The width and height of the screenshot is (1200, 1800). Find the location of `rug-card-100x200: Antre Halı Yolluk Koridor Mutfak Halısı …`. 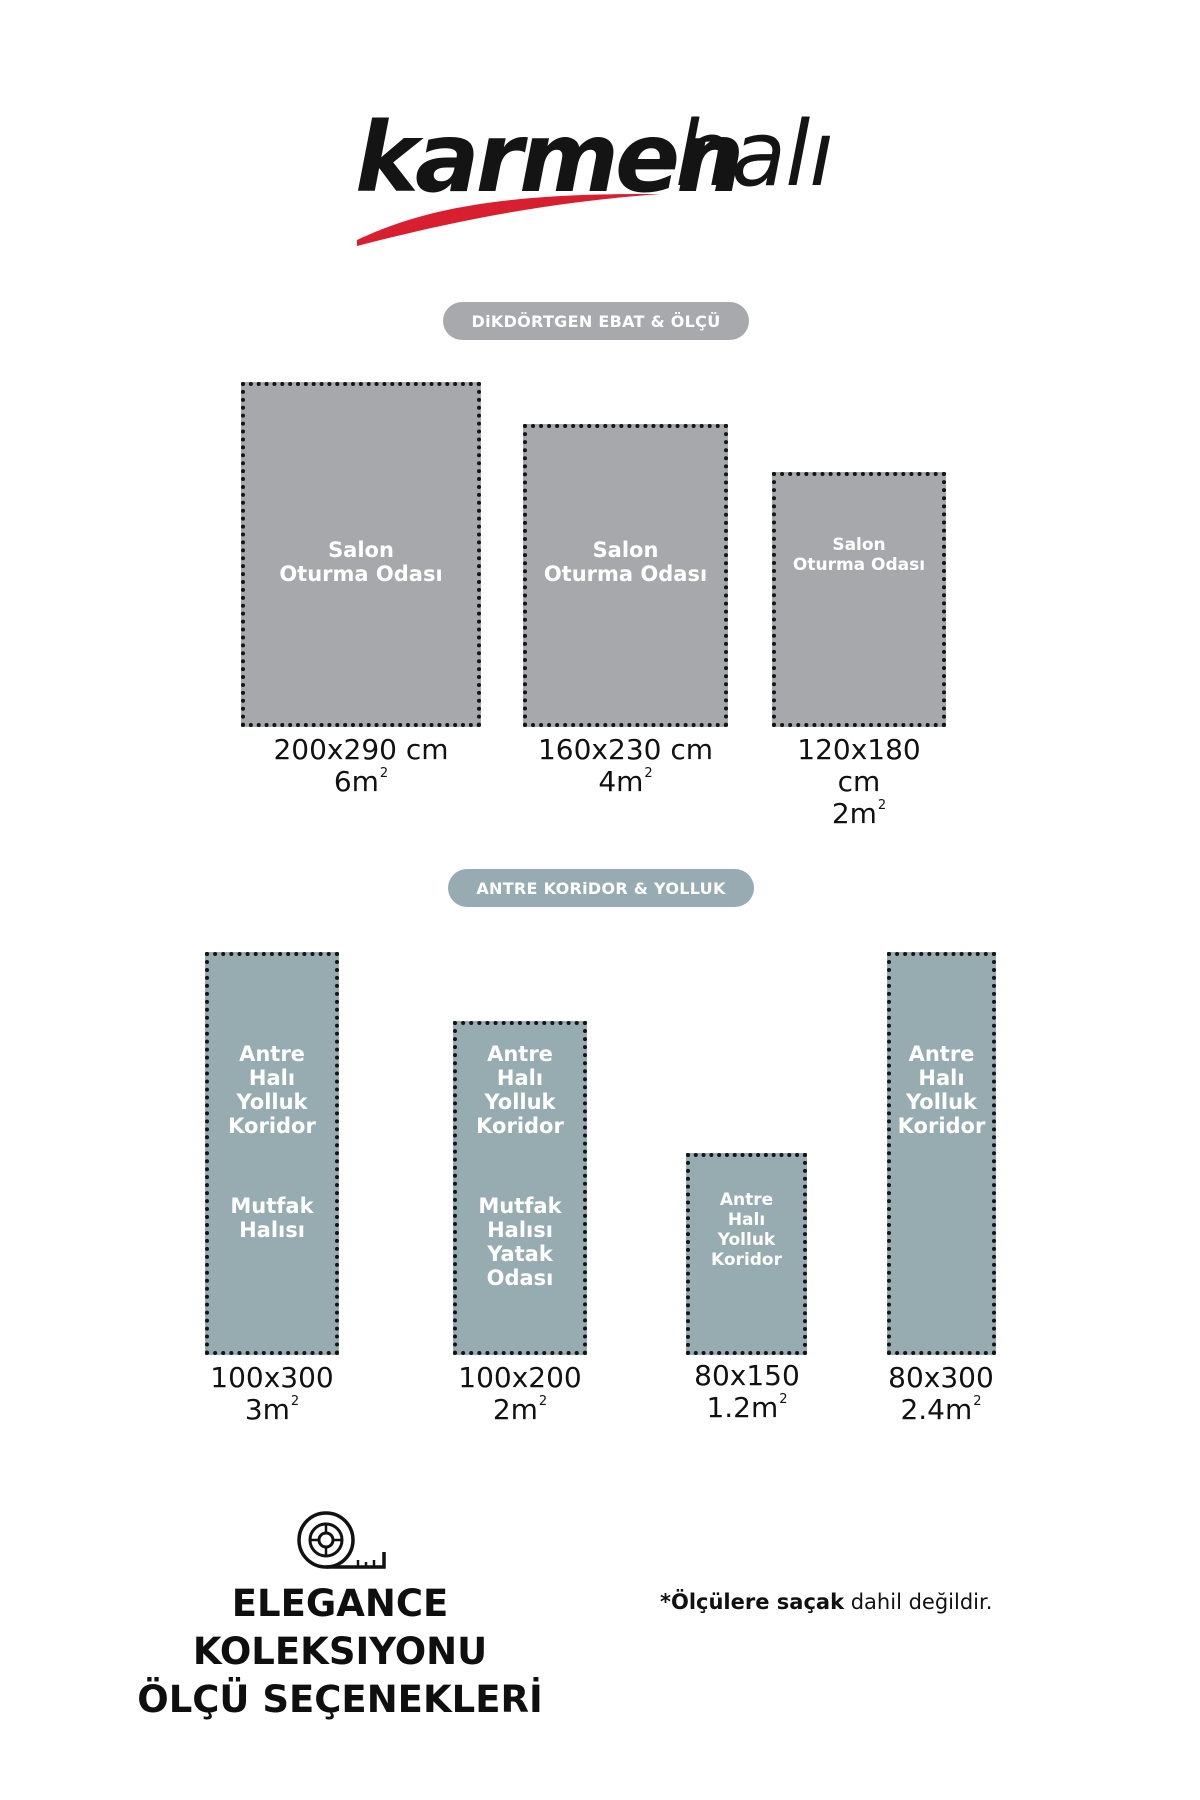

rug-card-100x200: Antre Halı Yolluk Koridor Mutfak Halısı … is located at coordinates (520, 1188).